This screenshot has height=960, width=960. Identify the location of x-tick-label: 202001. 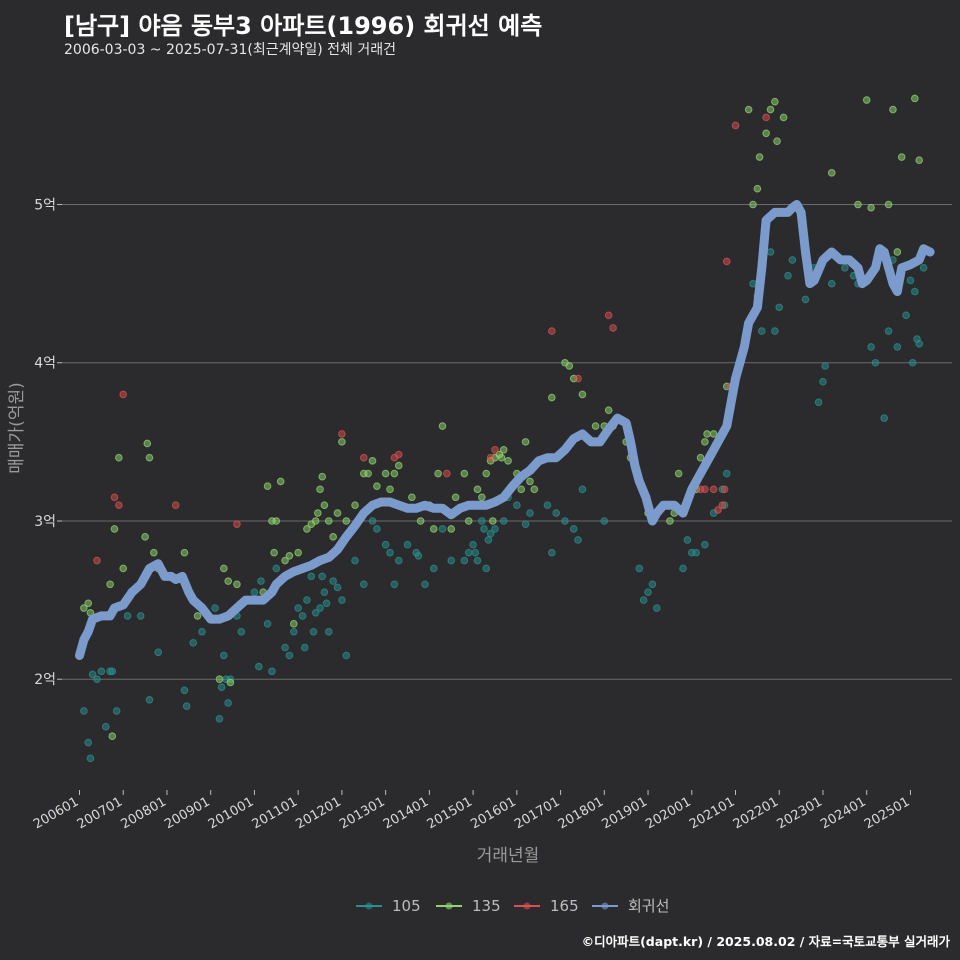
(668, 813).